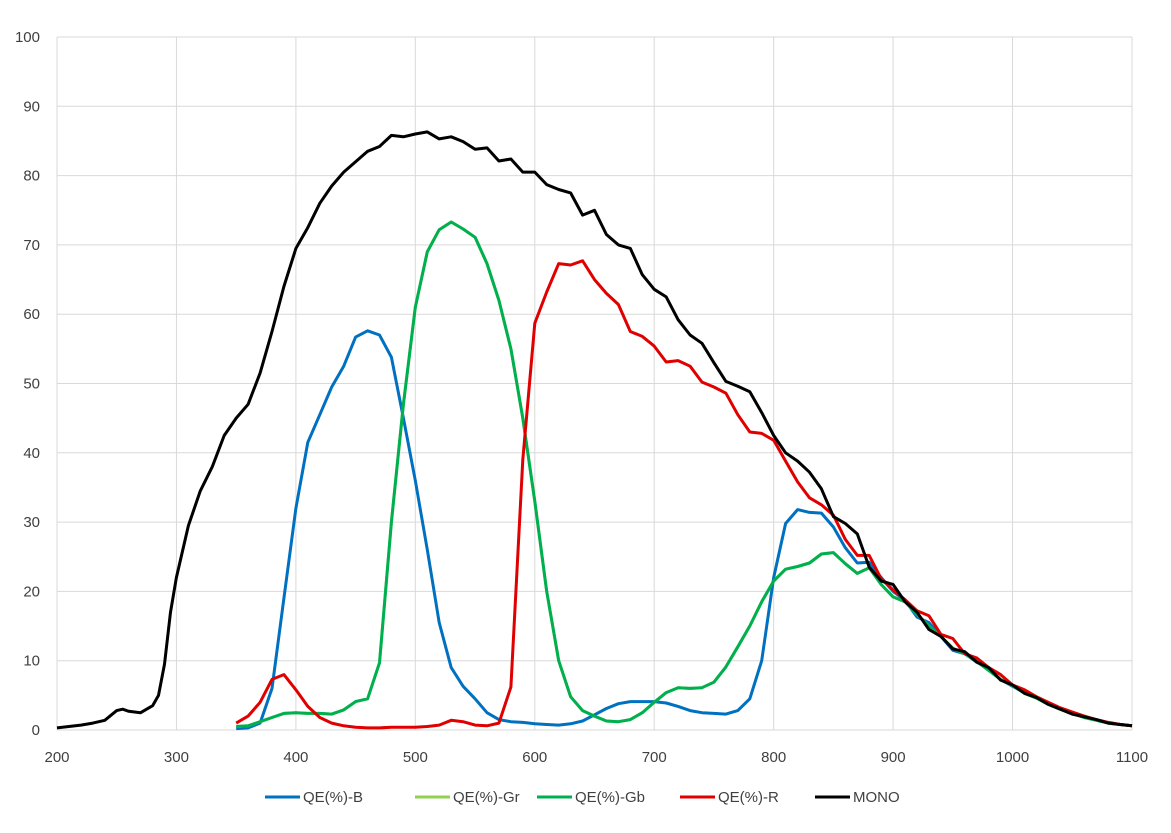  What do you see at coordinates (31, 106) in the screenshot?
I see `y-tick-label: 90` at bounding box center [31, 106].